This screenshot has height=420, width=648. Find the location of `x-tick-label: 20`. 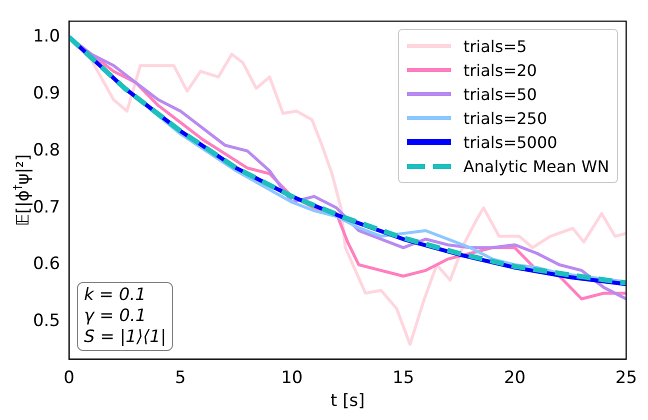

x-tick-label: 20 is located at coordinates (515, 378).